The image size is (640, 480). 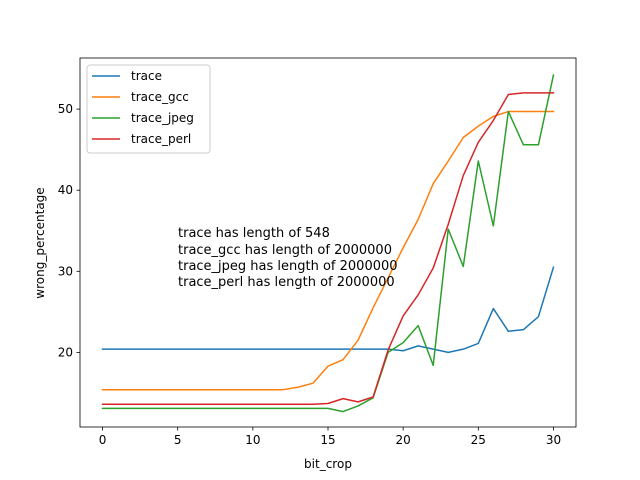 I want to click on annotation-line: trace_jpeg has length of 2000000, so click(x=288, y=266).